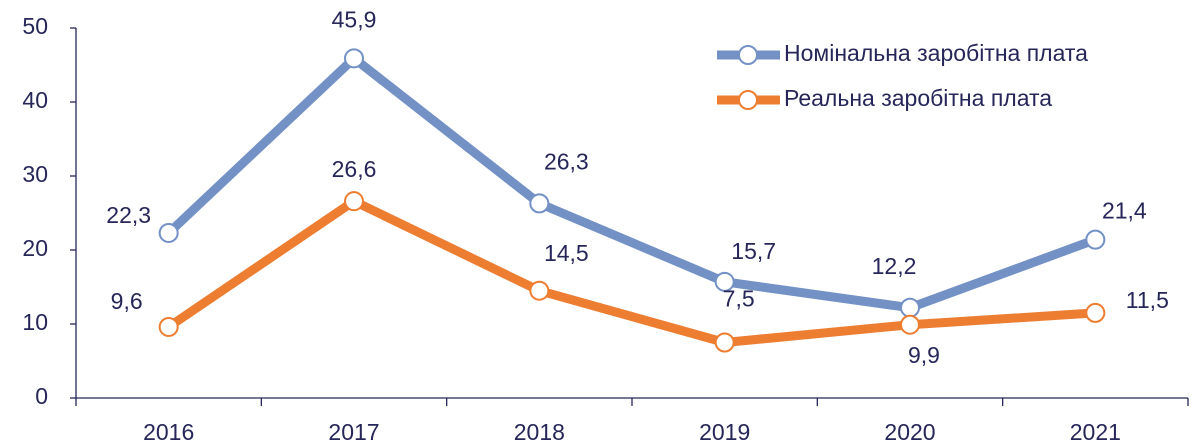  I want to click on legend-label: Номінальна заробітна плата, so click(936, 53).